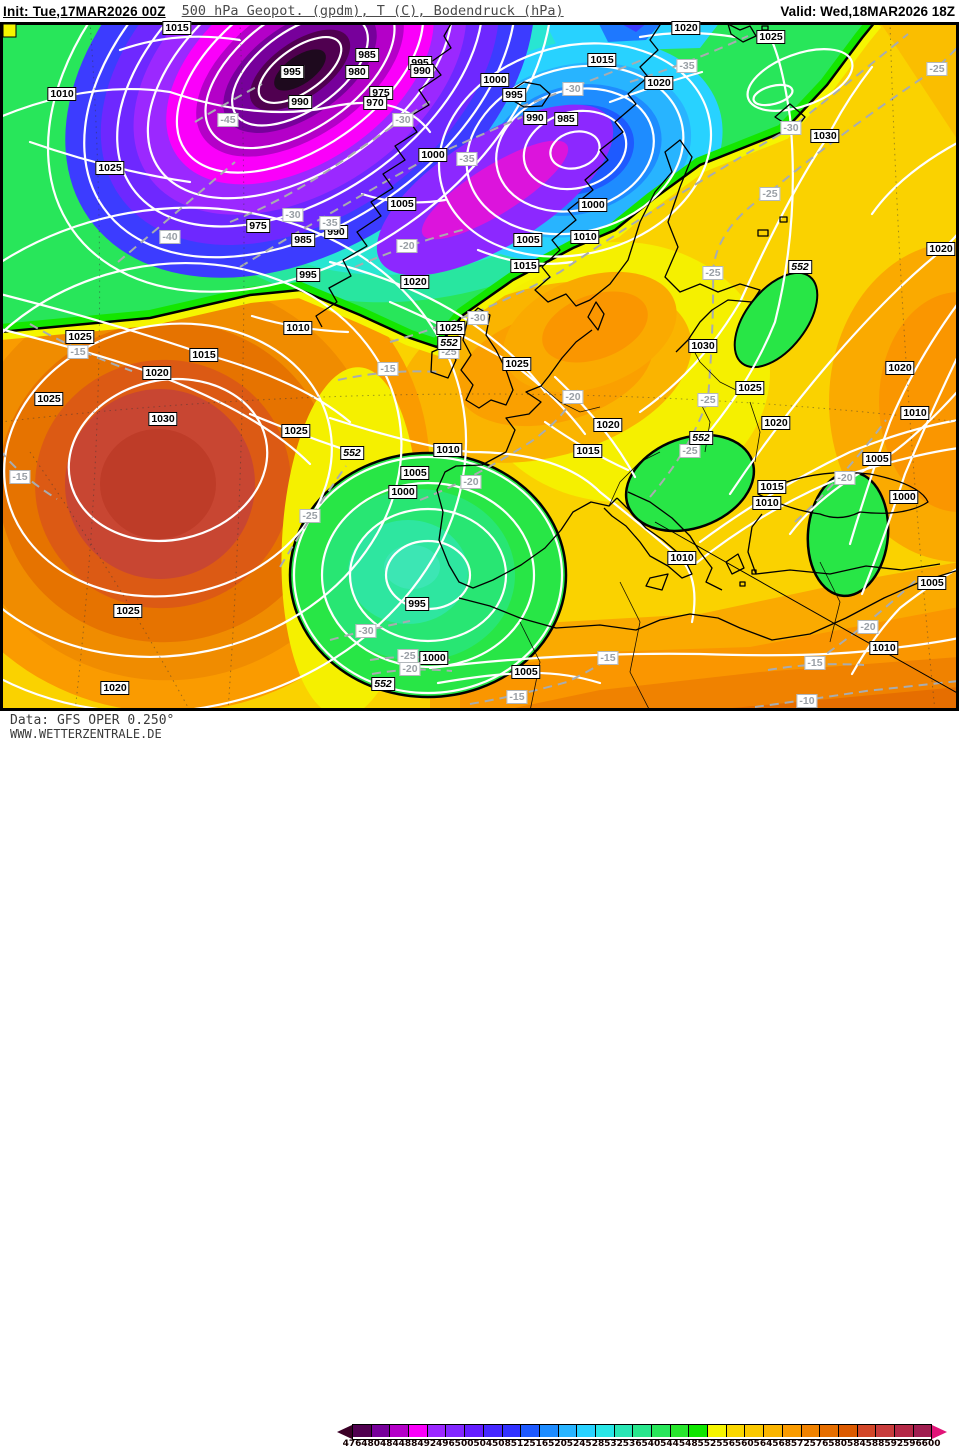 The image size is (959, 1451). Describe the element at coordinates (632, 1444) in the screenshot. I see `colorbar-tick-label: 536` at that location.